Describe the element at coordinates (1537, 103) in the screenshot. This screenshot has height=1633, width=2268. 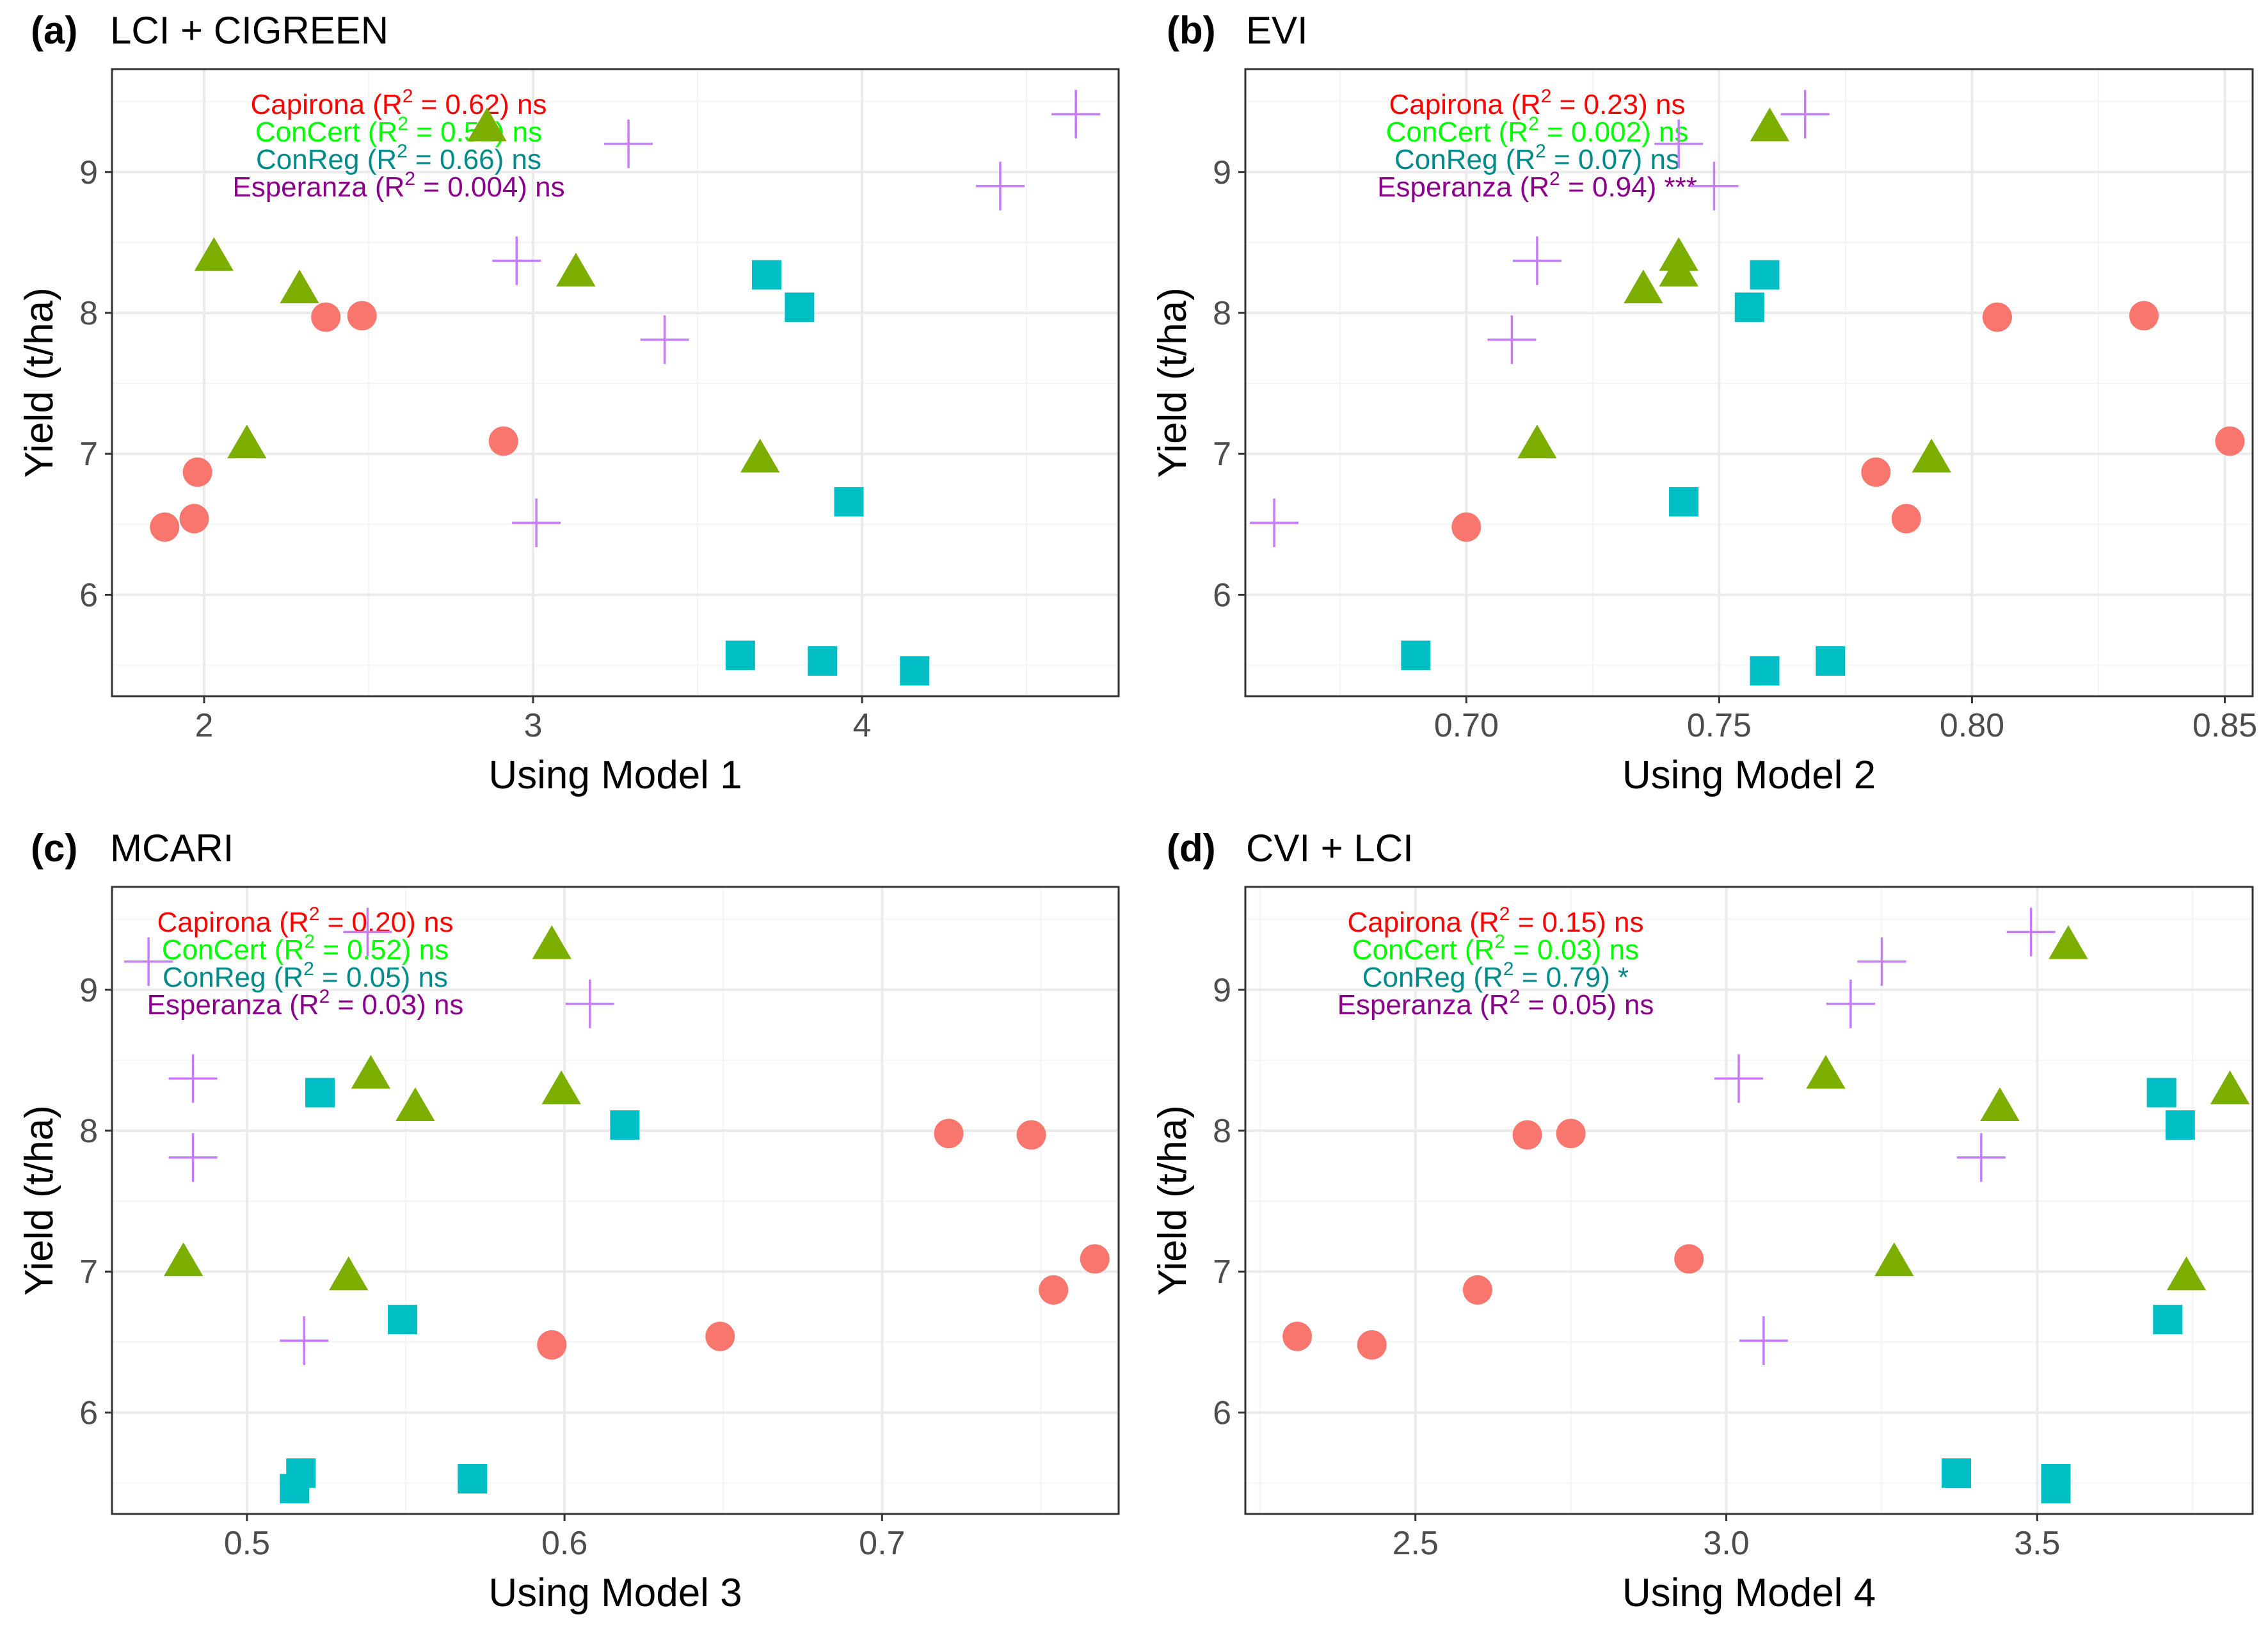
I see `r2-annotation-capirona: Capirona (R2 = 0.23) ns` at that location.